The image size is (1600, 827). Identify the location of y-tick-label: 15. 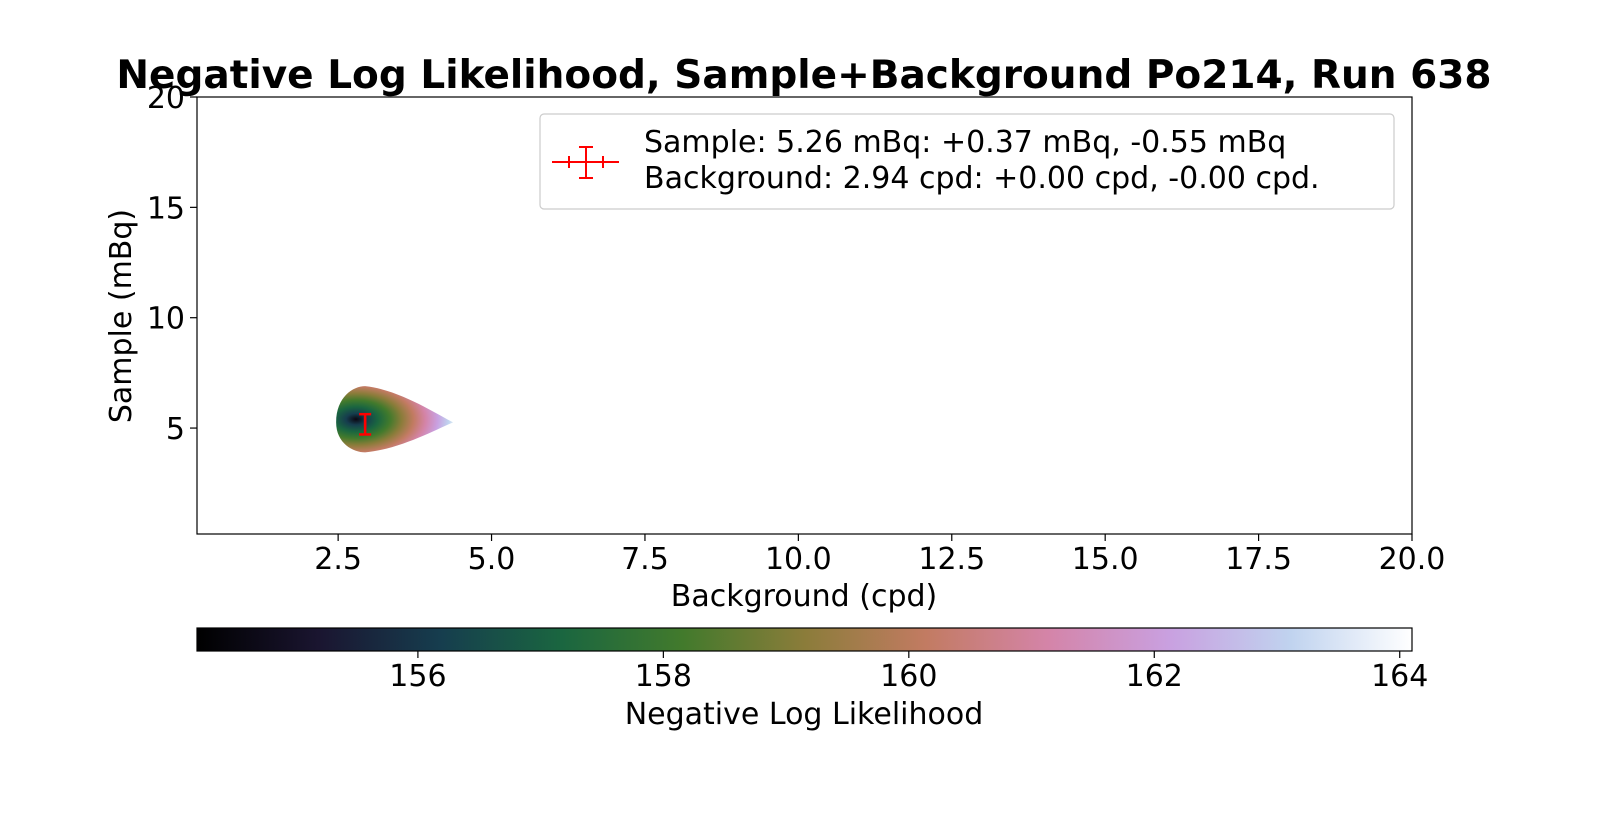
(166, 208).